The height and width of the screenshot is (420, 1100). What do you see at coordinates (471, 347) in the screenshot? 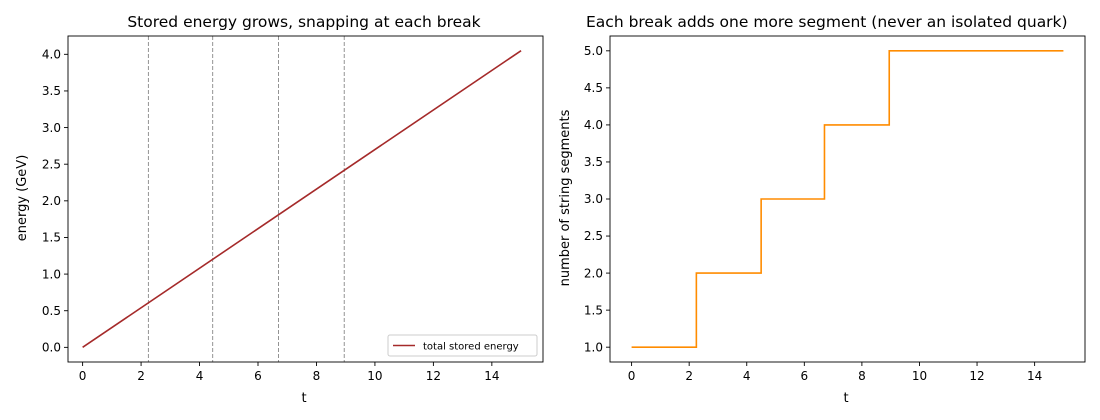
I see `legend-label-total-stored-energy: total stored energy` at bounding box center [471, 347].